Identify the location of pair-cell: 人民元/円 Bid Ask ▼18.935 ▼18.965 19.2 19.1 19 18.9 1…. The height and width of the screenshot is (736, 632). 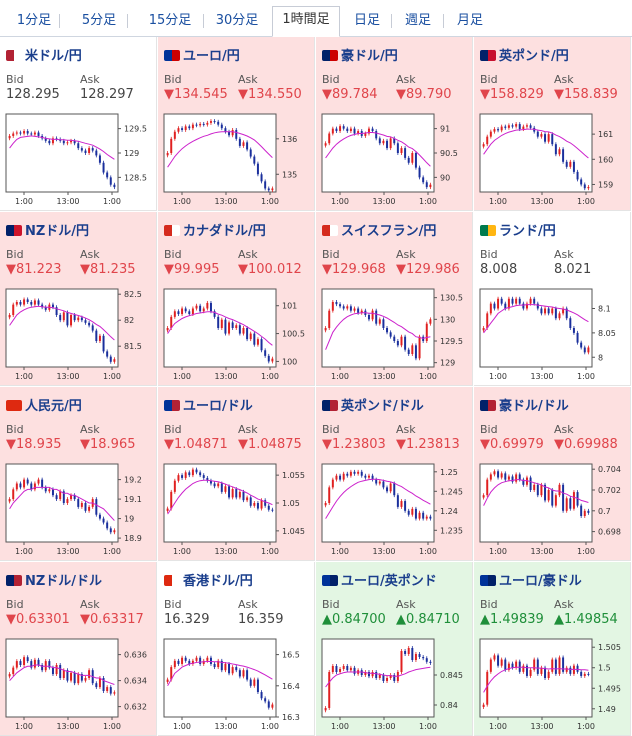
(78, 474).